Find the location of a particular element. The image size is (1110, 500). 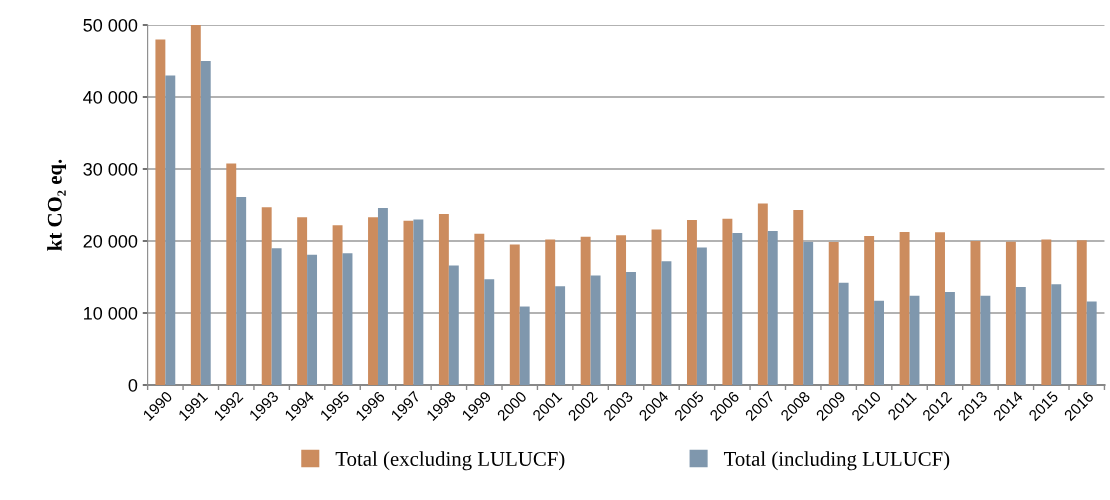

y-tick-label: 30 000 is located at coordinates (110, 169).